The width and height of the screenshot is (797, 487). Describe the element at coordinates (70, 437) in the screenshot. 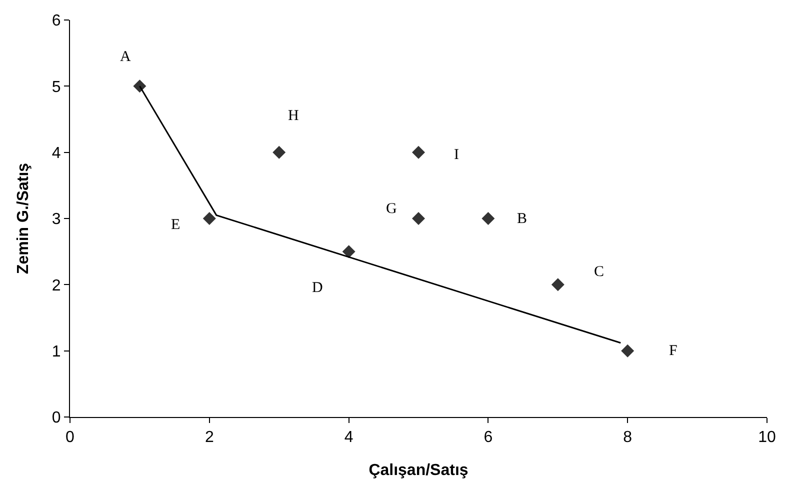

I see `x-tick-label: 0` at that location.